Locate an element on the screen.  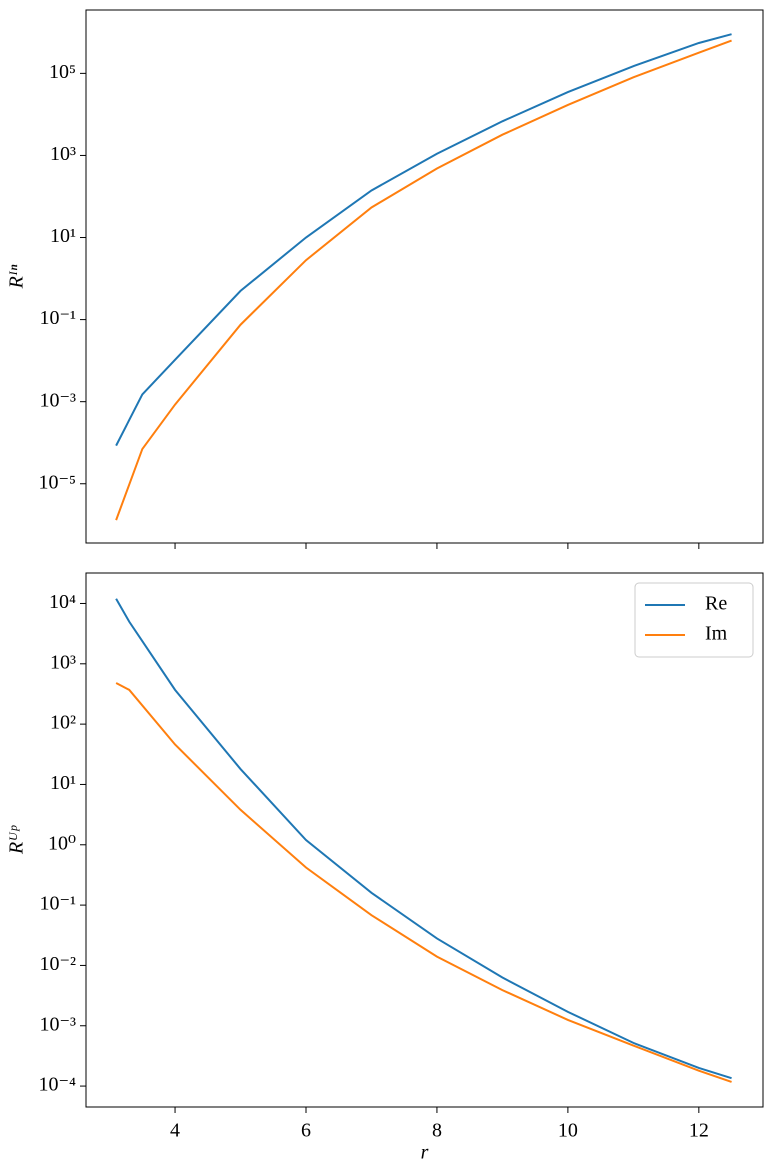
legend-box is located at coordinates (694, 620).